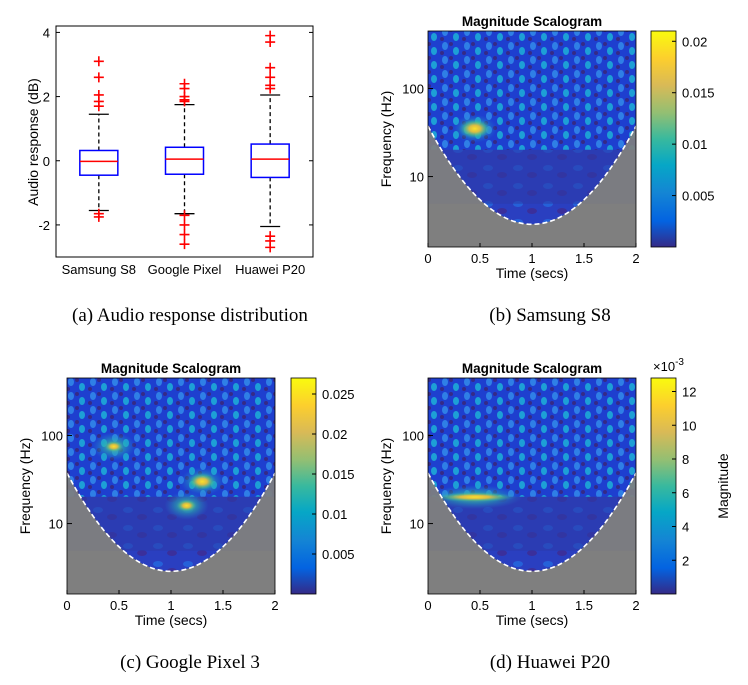 The width and height of the screenshot is (748, 685). I want to click on x-tick-label: Huawei P20, so click(270, 269).